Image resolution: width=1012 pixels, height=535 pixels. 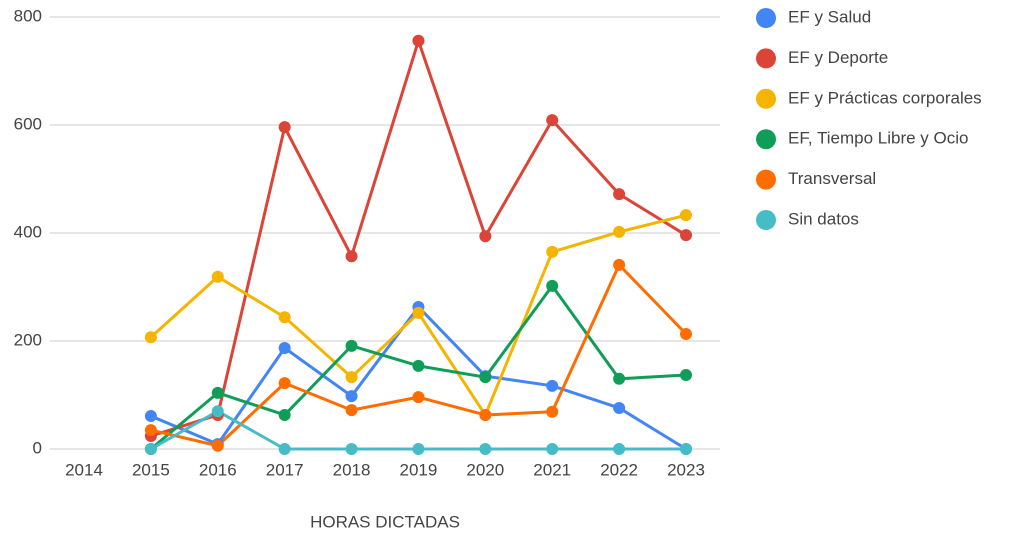 What do you see at coordinates (485, 469) in the screenshot?
I see `x-tick-label: 2020` at bounding box center [485, 469].